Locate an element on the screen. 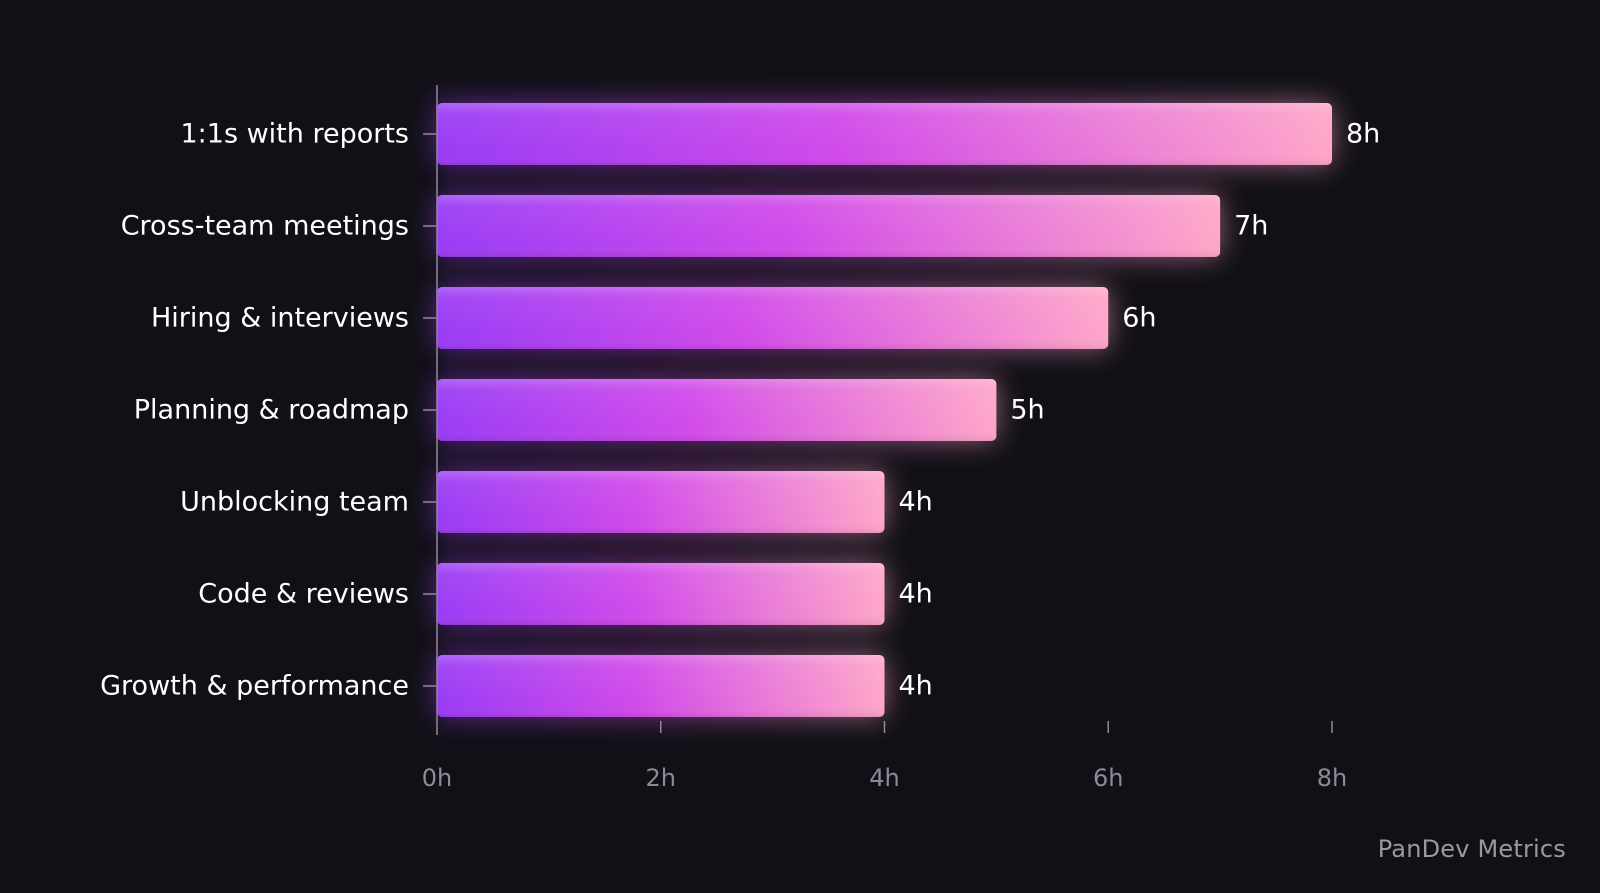 This screenshot has height=893, width=1600. watermark-text: PanDev Metrics is located at coordinates (1471, 849).